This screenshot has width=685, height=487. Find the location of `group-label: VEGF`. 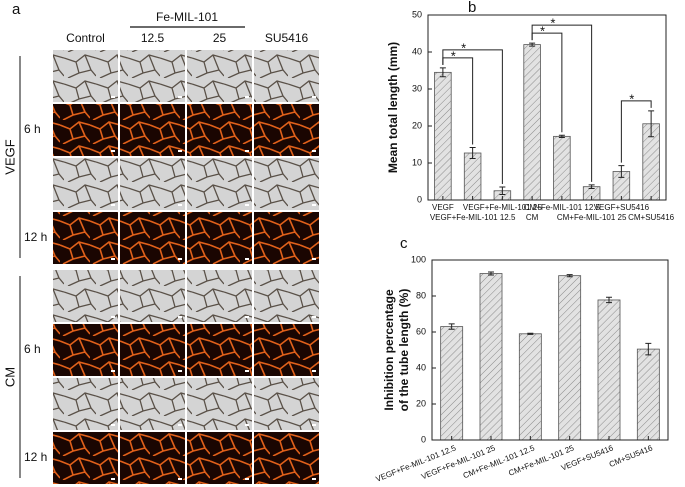

group-label: VEGF is located at coordinates (9, 156).